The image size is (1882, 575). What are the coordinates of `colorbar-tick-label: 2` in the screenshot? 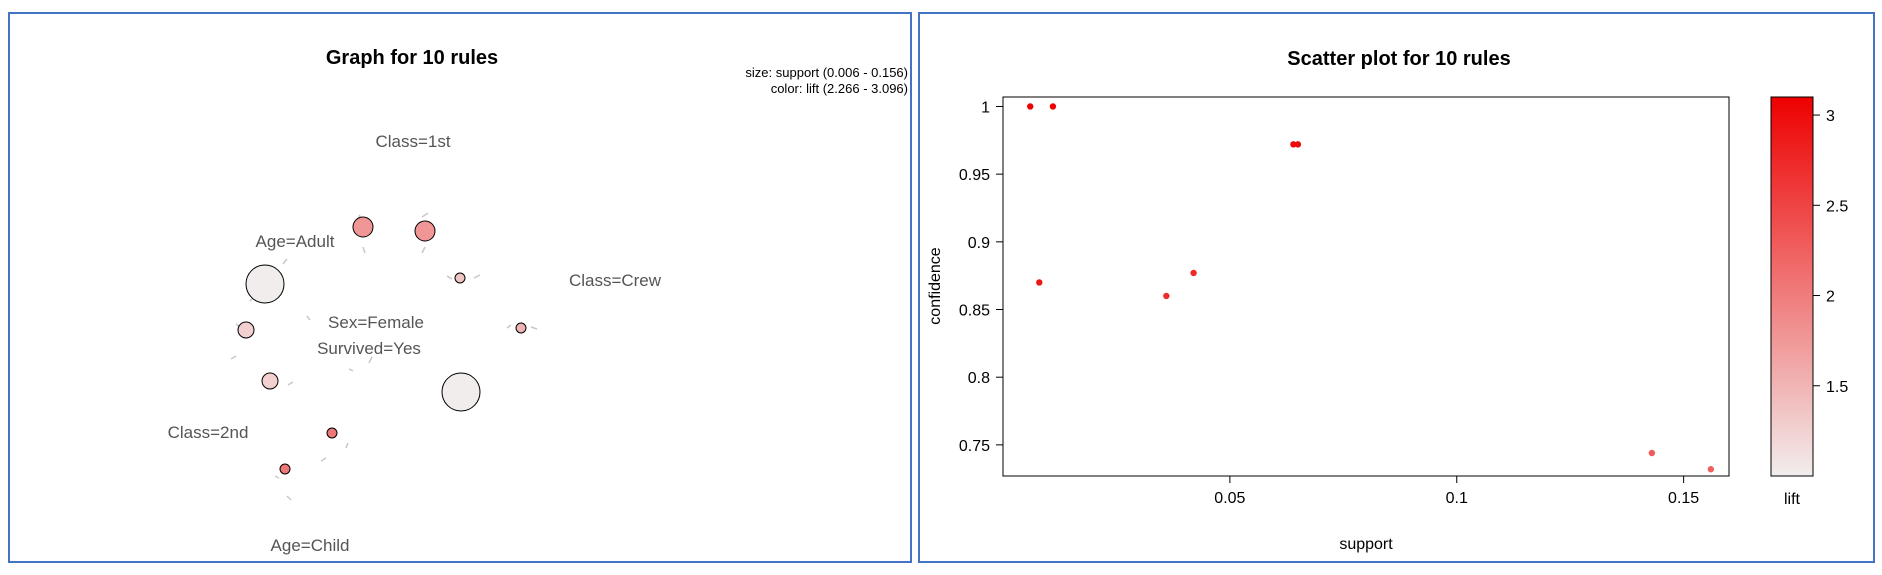 It's located at (1830, 297).